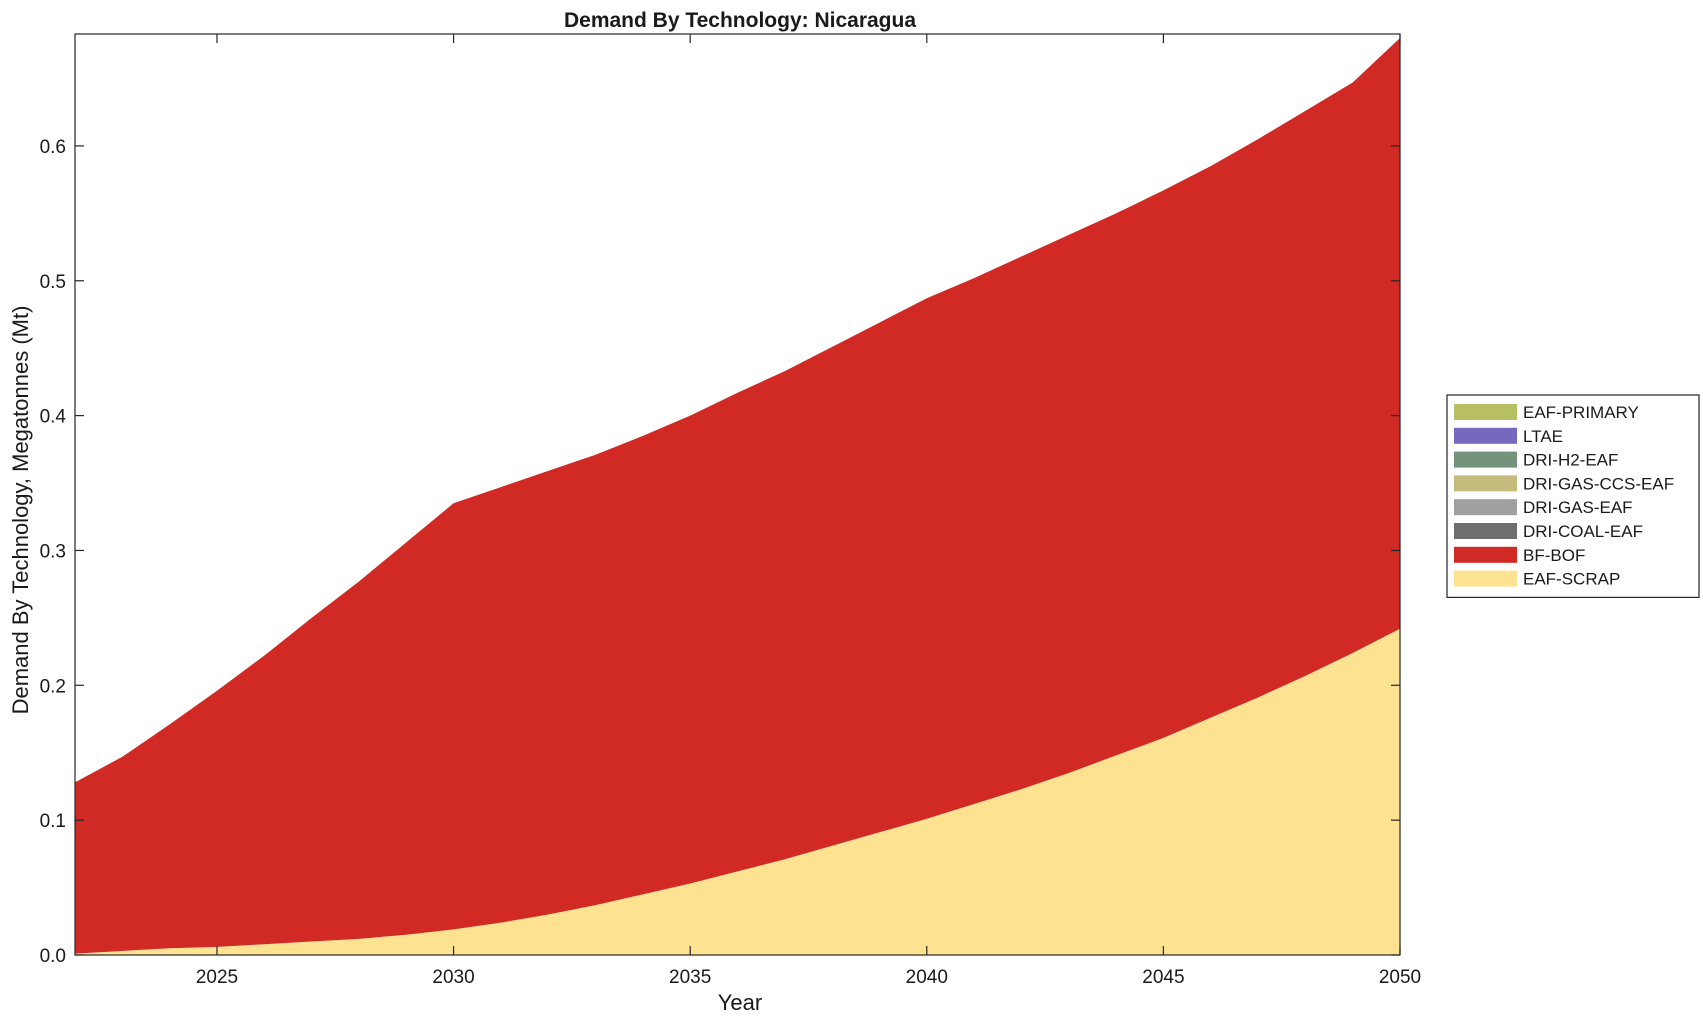  Describe the element at coordinates (53, 417) in the screenshot. I see `y-tick-label: 0.4` at that location.